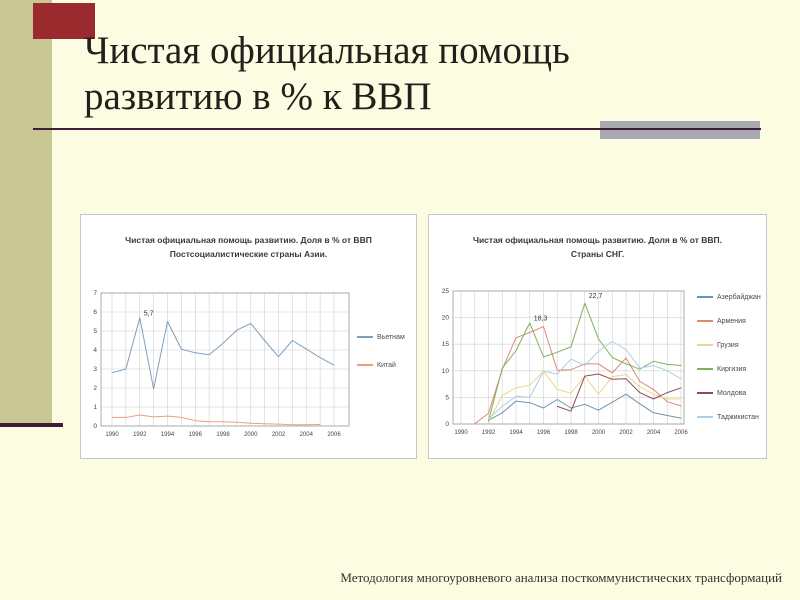 The width and height of the screenshot is (800, 600). Describe the element at coordinates (386, 365) in the screenshot. I see `legend-label: Китай` at that location.